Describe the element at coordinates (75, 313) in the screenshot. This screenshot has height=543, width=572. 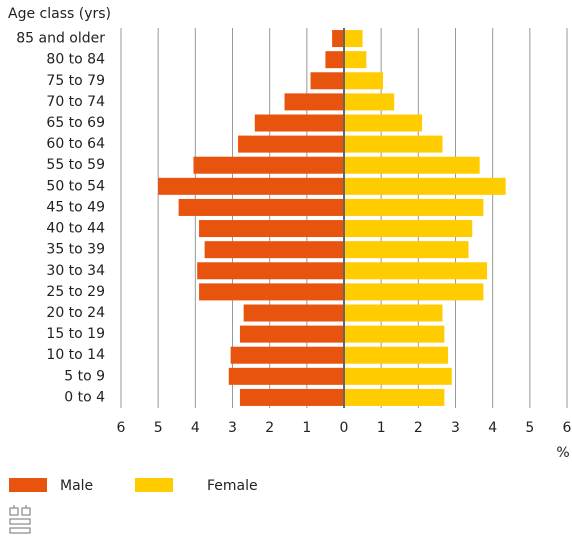
I see `y-tick-label: 20 to 24` at that location.